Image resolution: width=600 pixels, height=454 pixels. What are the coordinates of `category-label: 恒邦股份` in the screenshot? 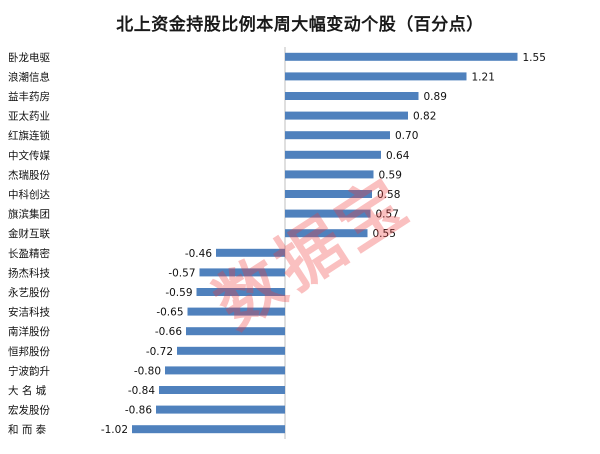 It's located at (29, 351).